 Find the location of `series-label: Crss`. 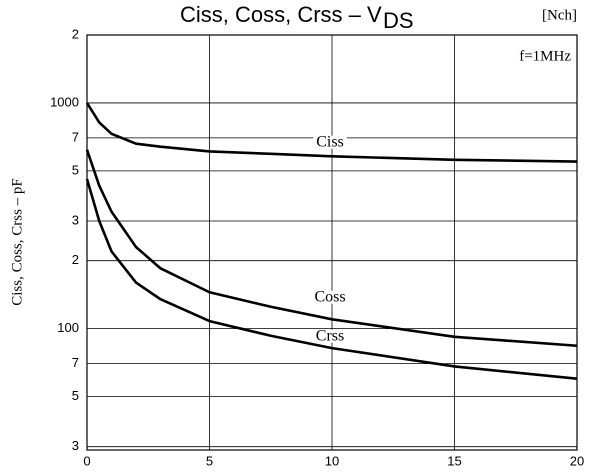

series-label: Crss is located at coordinates (330, 336).